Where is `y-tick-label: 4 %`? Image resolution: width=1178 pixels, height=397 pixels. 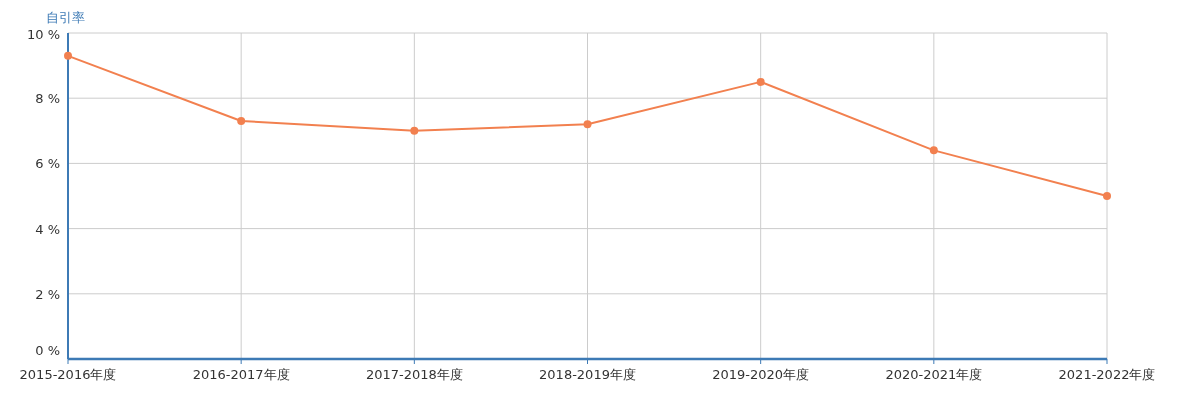 y-tick-label: 4 % is located at coordinates (47, 229).